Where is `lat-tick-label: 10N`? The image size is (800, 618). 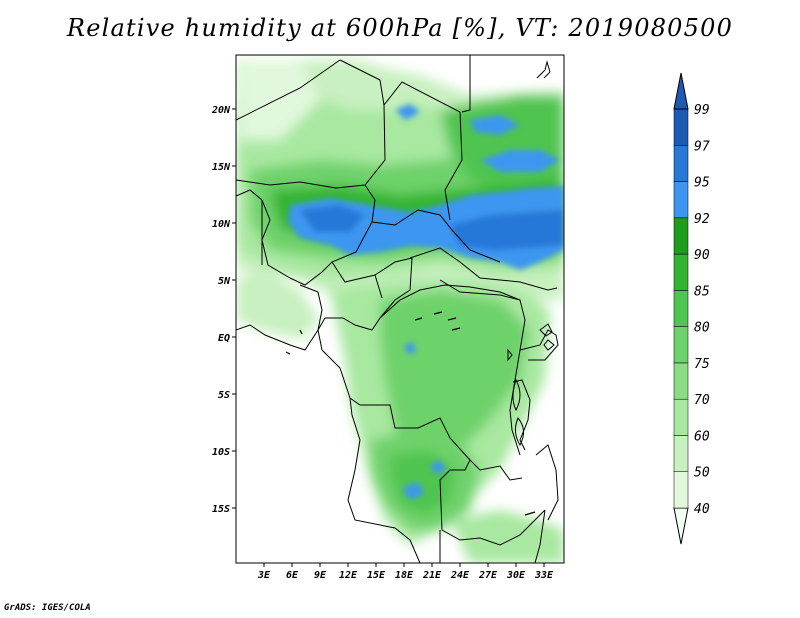
lat-tick-label: 10N is located at coordinates (221, 224).